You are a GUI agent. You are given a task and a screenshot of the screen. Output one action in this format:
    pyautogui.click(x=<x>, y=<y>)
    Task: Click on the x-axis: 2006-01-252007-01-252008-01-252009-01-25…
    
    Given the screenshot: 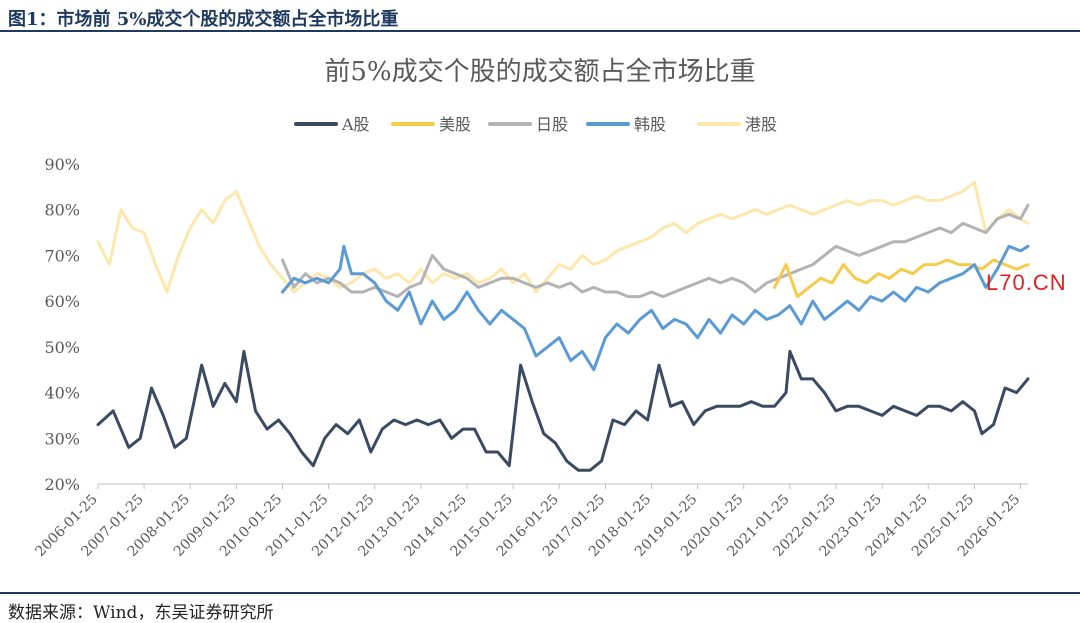 What is the action you would take?
    pyautogui.click(x=530, y=521)
    